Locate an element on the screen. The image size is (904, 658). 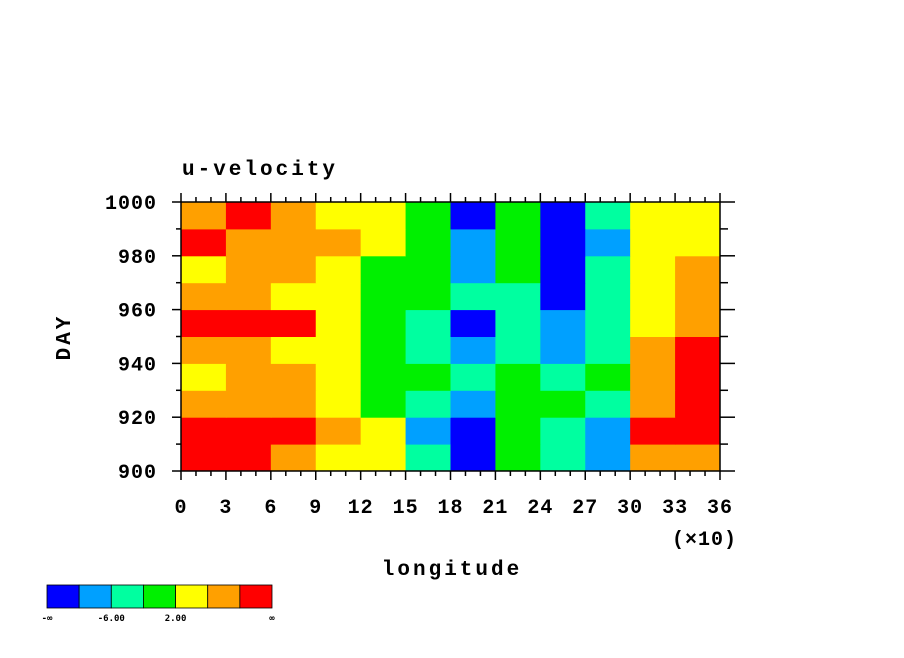
x-tick-label: 24 is located at coordinates (540, 508).